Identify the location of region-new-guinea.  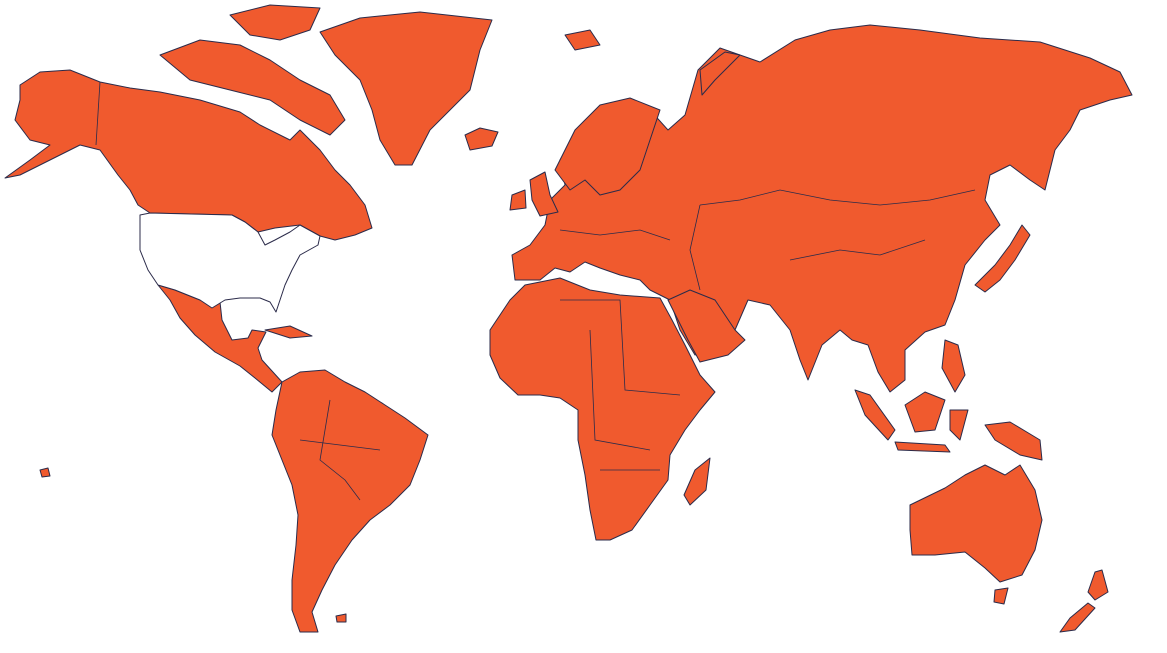
(1013, 441).